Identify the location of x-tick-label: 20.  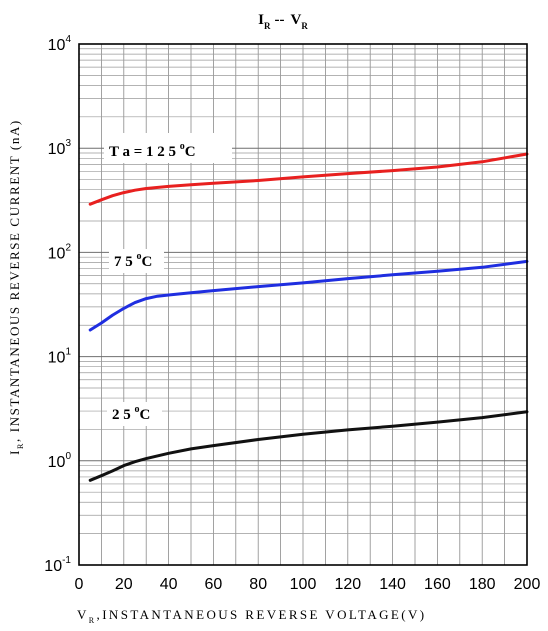
(124, 584).